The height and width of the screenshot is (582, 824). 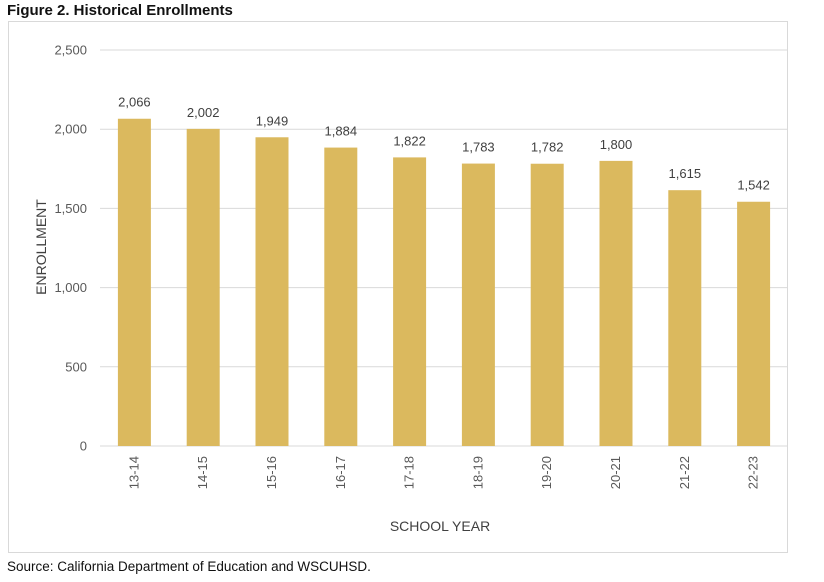 I want to click on x-tick-label: 19-20, so click(x=546, y=472).